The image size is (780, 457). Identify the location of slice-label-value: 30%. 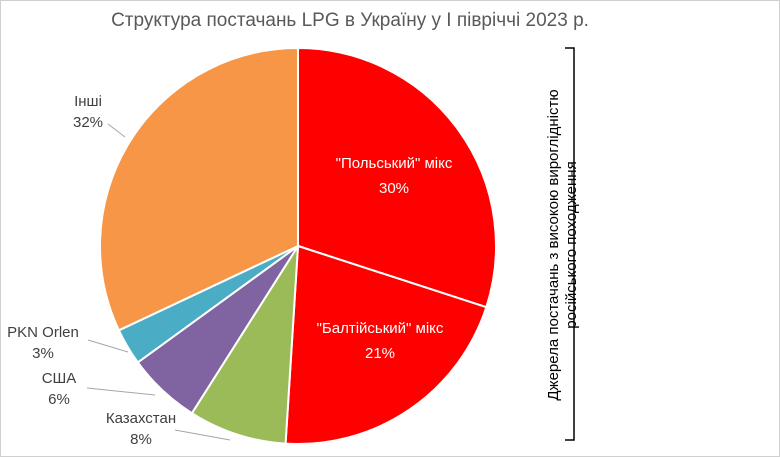
(394, 188).